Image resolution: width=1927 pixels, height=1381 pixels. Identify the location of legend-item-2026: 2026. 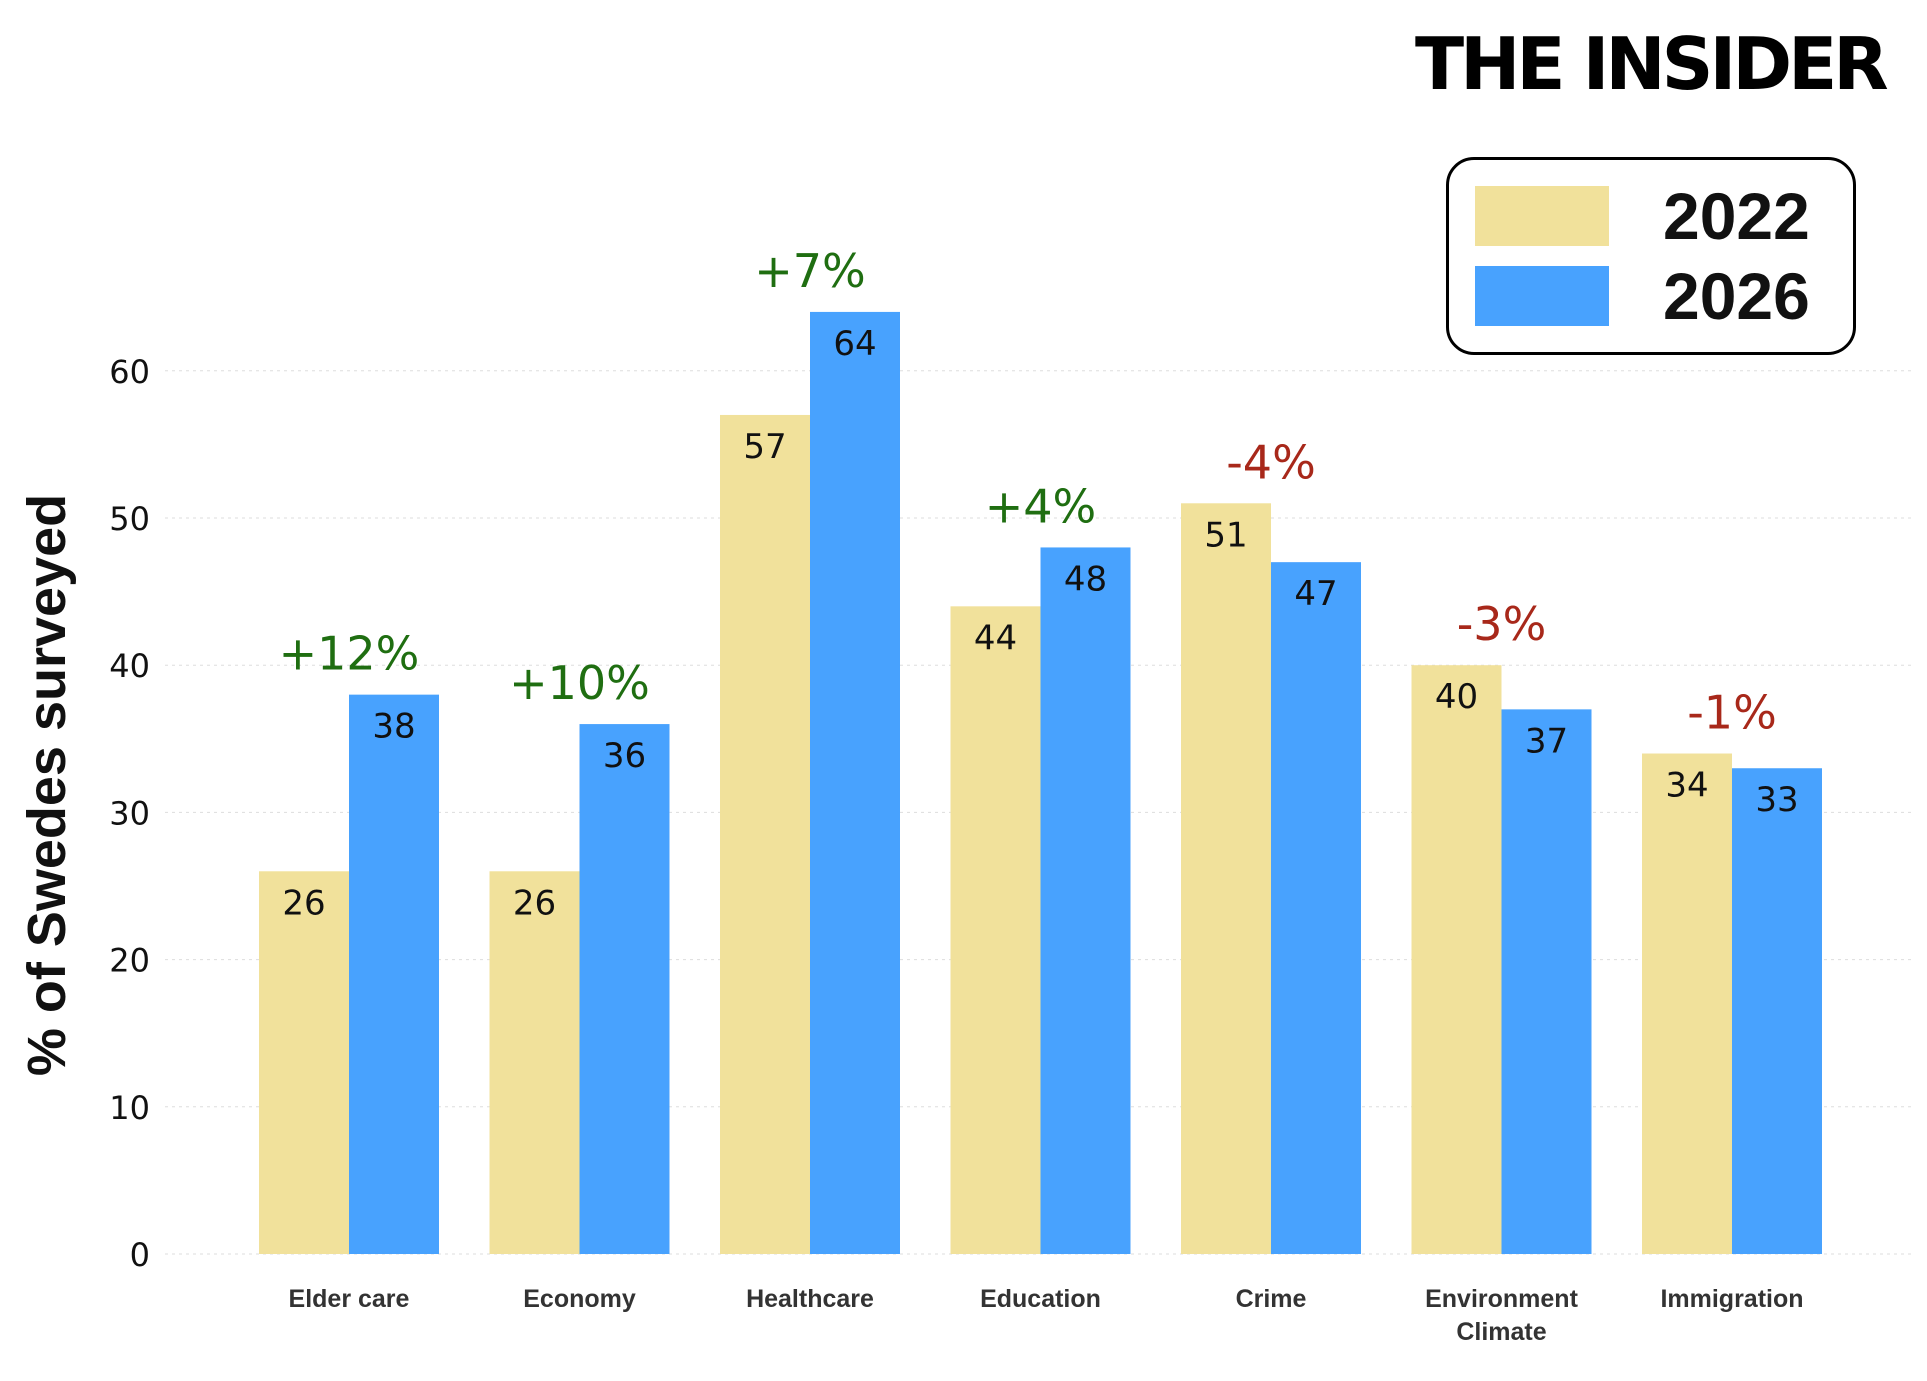
(1660, 296).